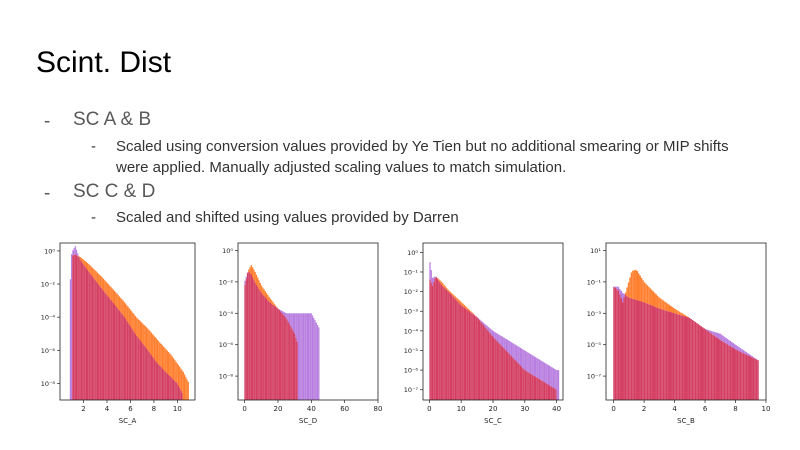  I want to click on x-tick-label: 6, so click(705, 409).